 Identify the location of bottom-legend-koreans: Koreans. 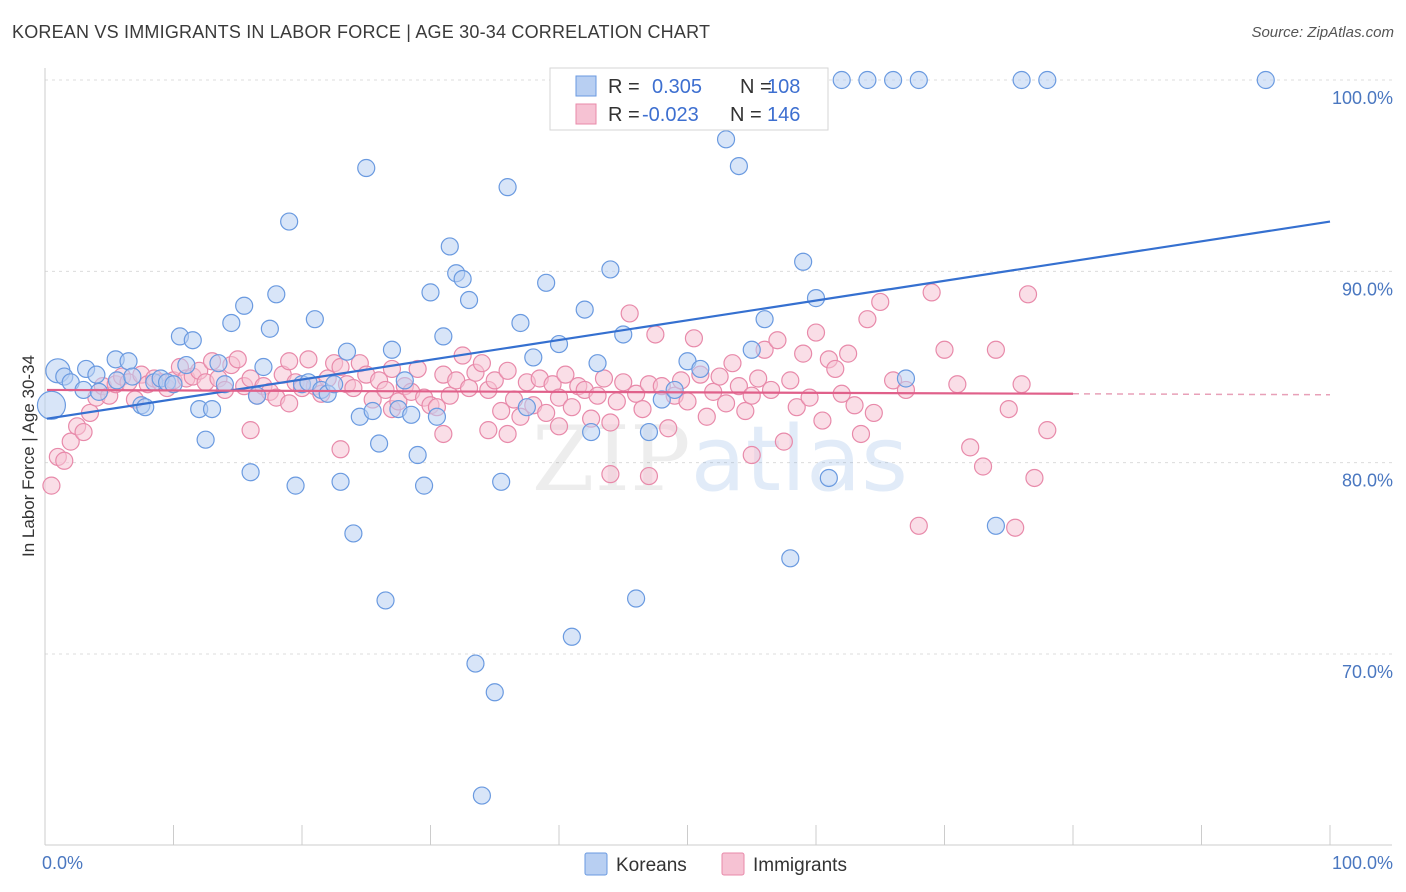
(651, 865).